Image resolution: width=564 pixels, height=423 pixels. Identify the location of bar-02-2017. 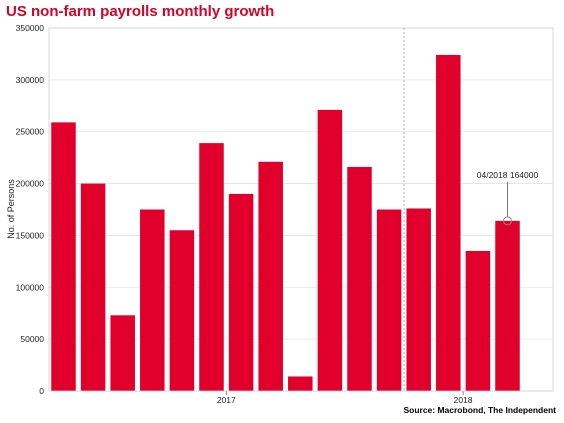
(93, 287).